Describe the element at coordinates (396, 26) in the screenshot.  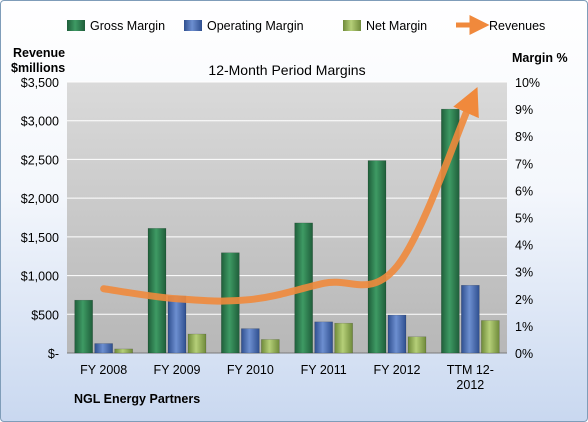
I see `legend-label-net-margin: Net Margin` at that location.